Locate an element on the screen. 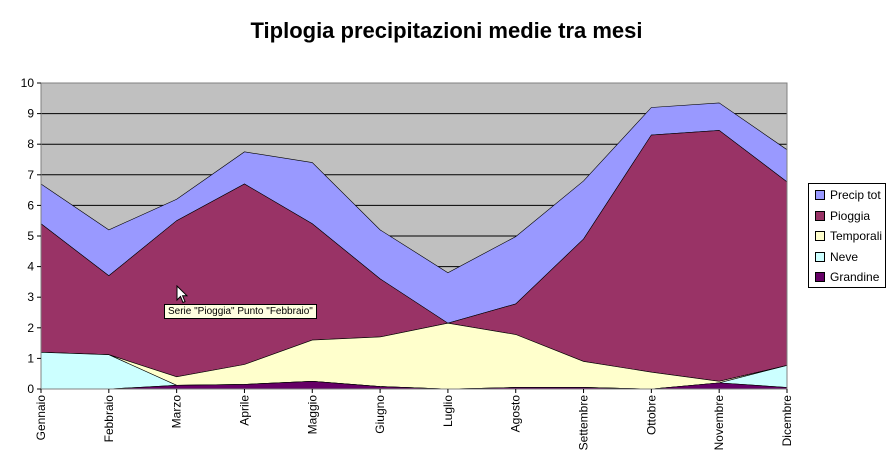  y-tick-label: 4 is located at coordinates (30, 267).